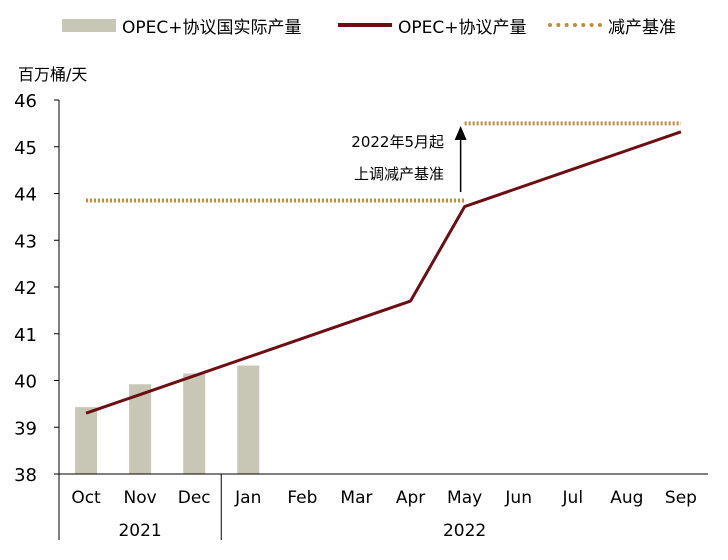  Describe the element at coordinates (464, 531) in the screenshot. I see `year-label-2022: 2022` at that location.